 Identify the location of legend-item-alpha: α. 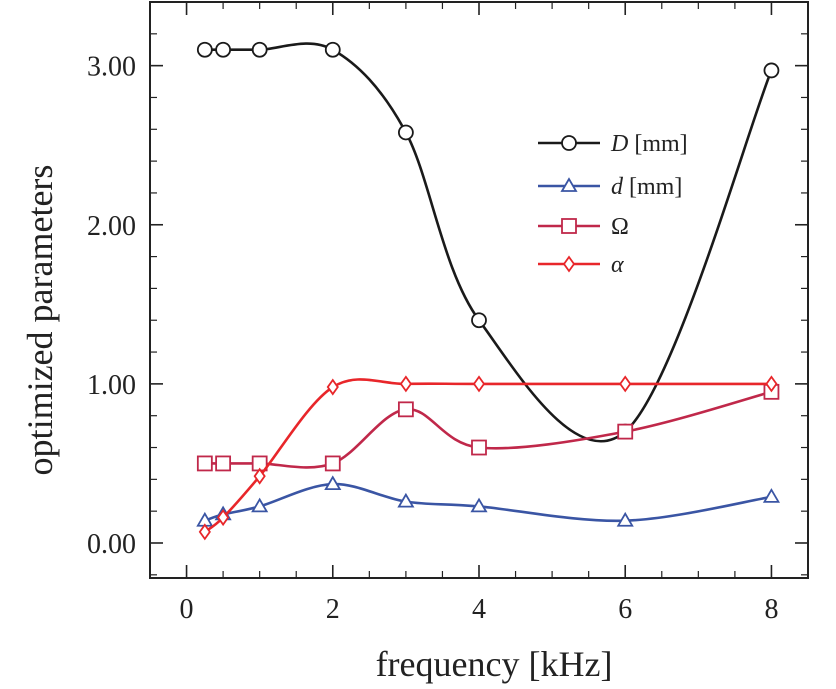
(581, 265).